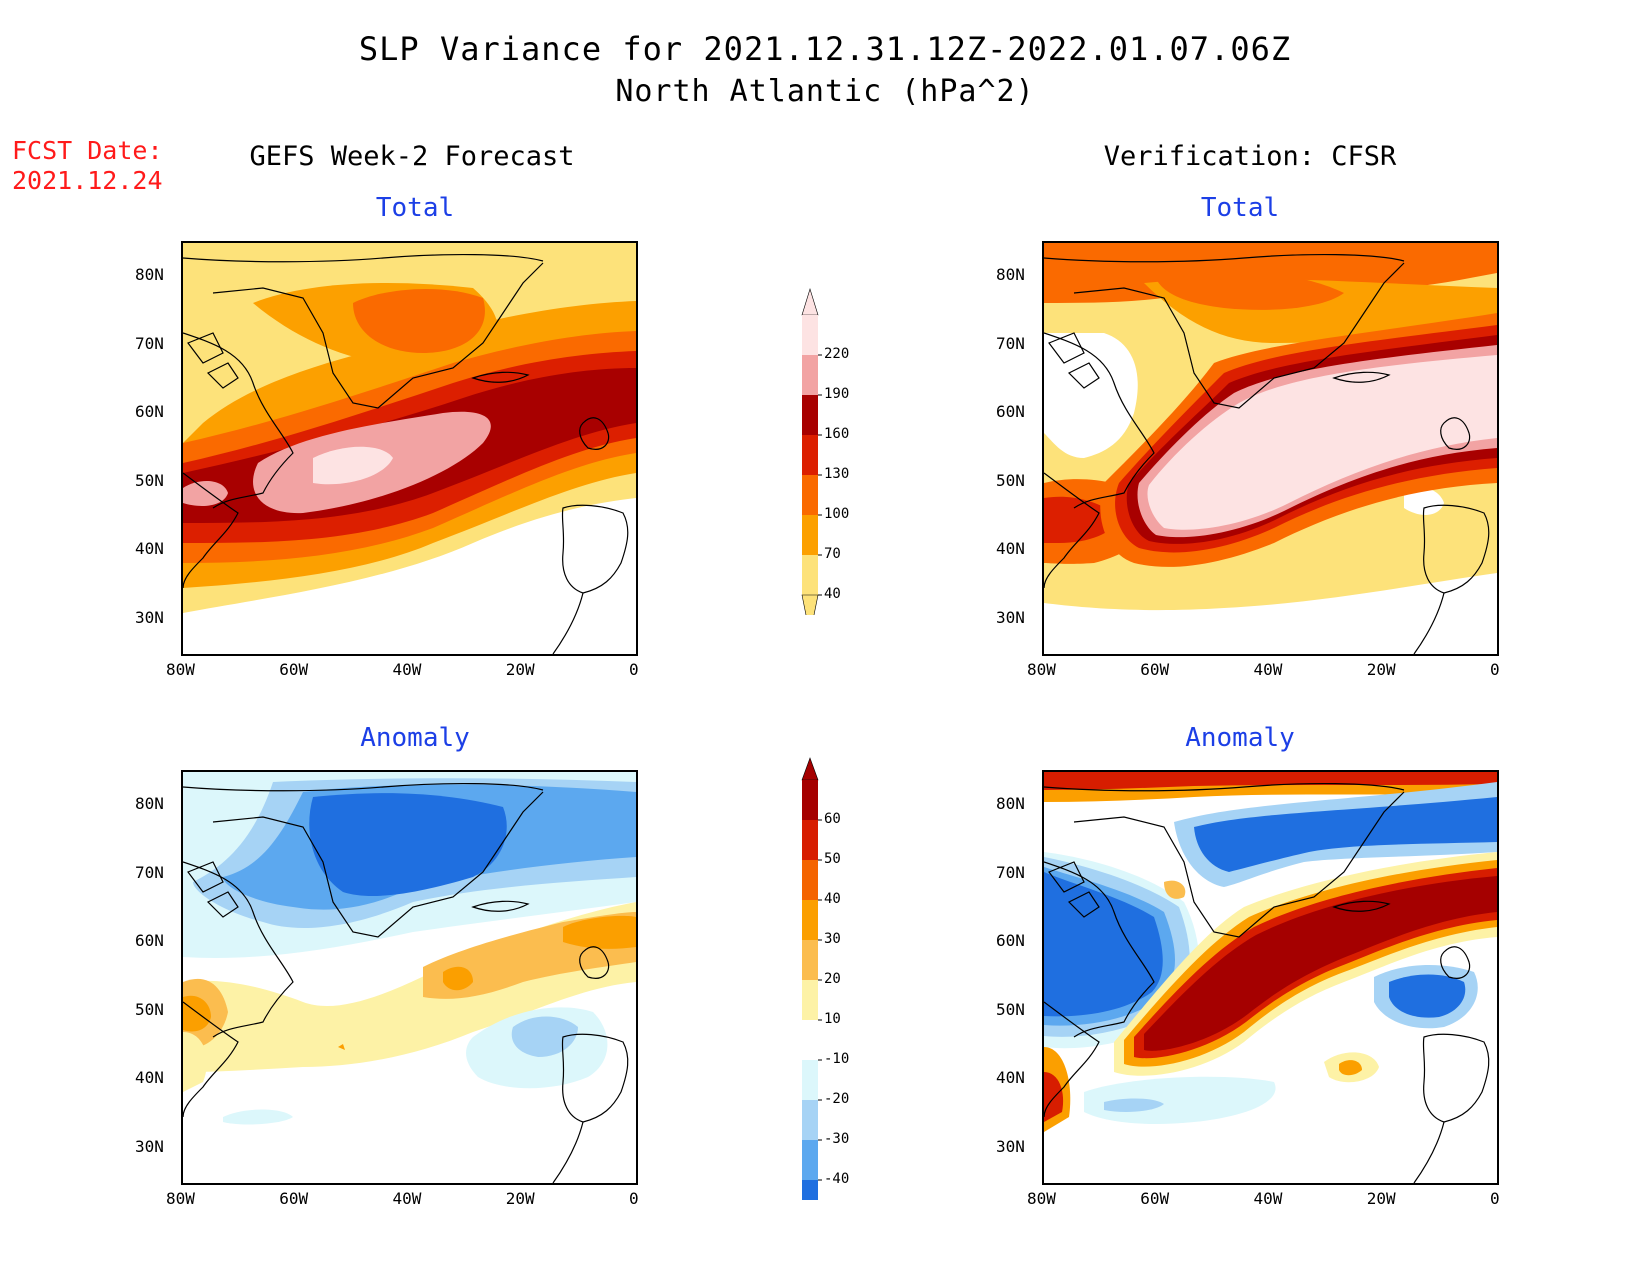  What do you see at coordinates (149, 412) in the screenshot?
I see `forecast-total-lat-label: 60N` at bounding box center [149, 412].